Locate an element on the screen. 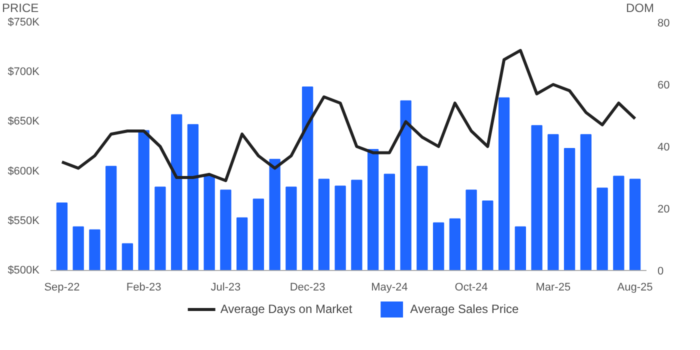 The height and width of the screenshot is (350, 700). y-tick-label: $600K is located at coordinates (24, 171).